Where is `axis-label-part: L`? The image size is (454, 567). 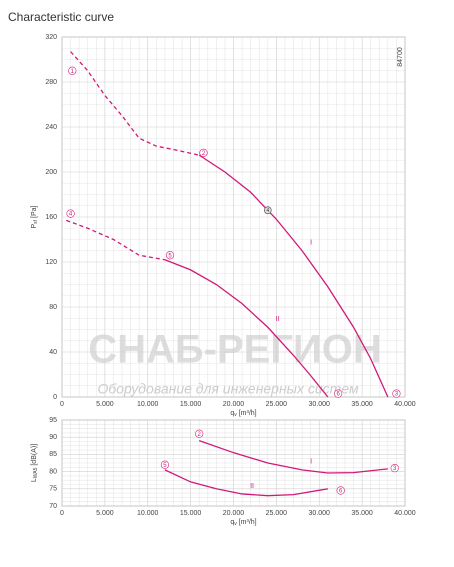 axis-label-part: L is located at coordinates (34, 480).